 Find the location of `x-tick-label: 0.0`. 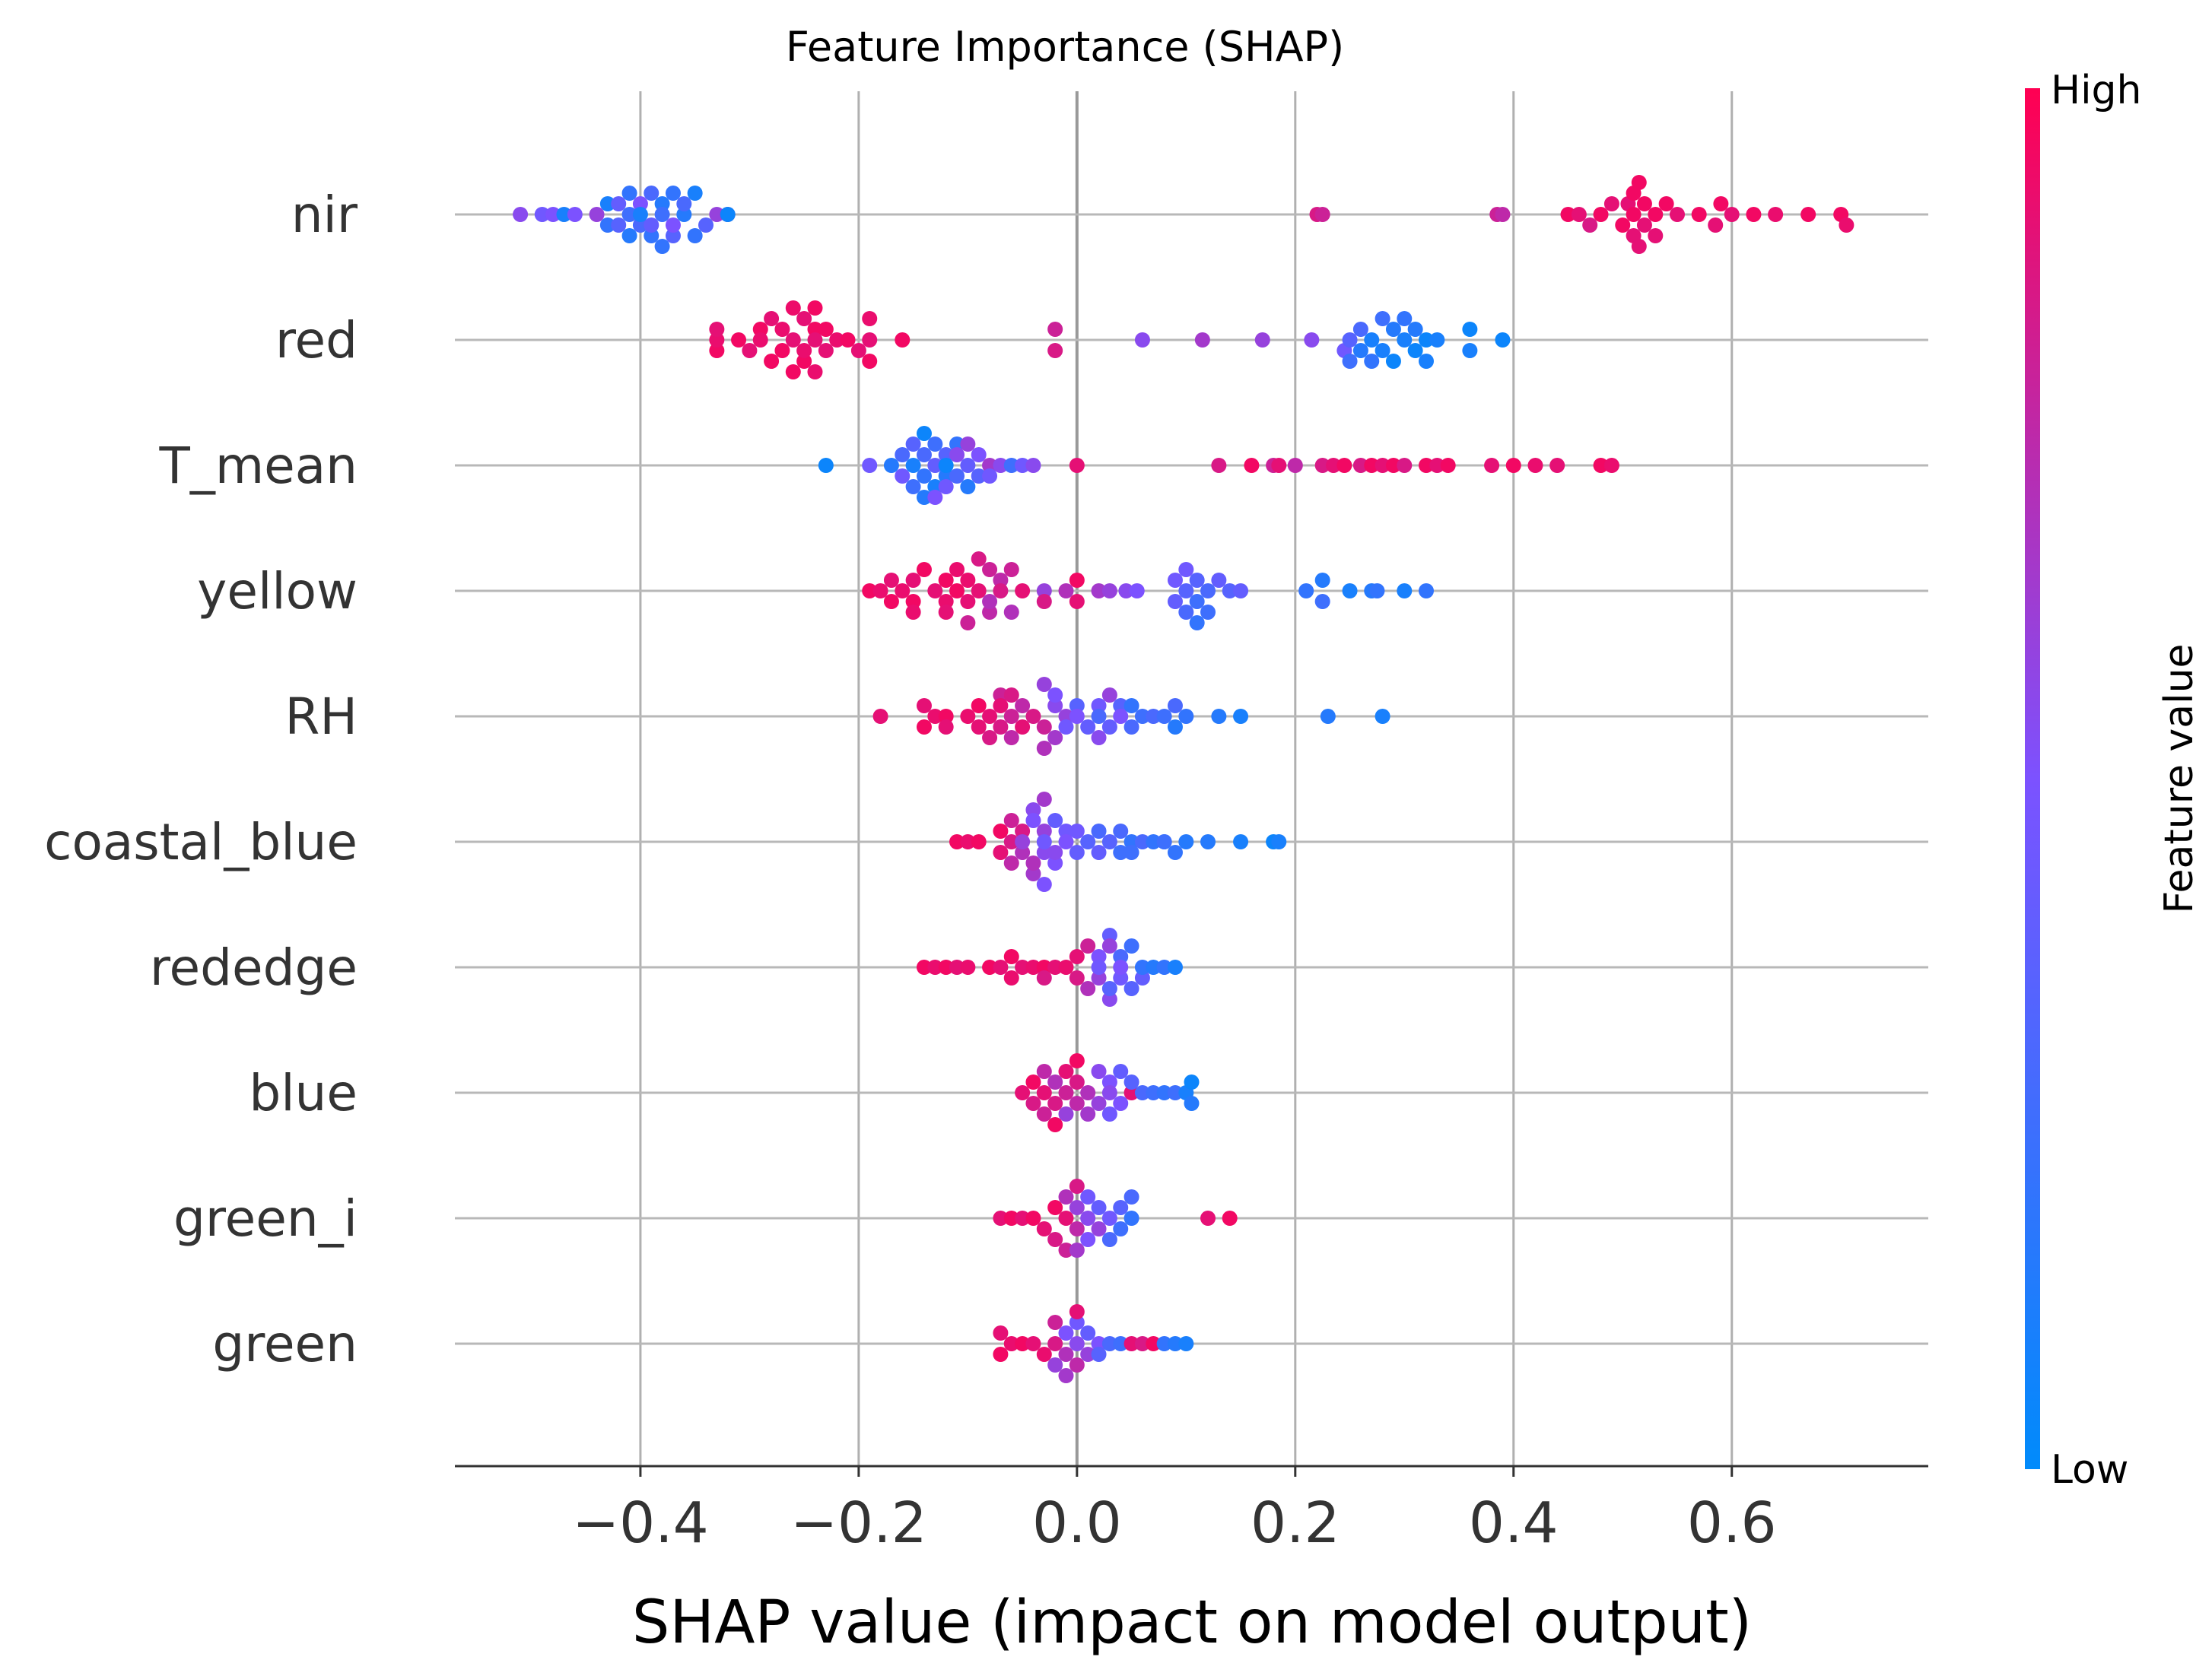

x-tick-label: 0.0 is located at coordinates (1077, 1523).